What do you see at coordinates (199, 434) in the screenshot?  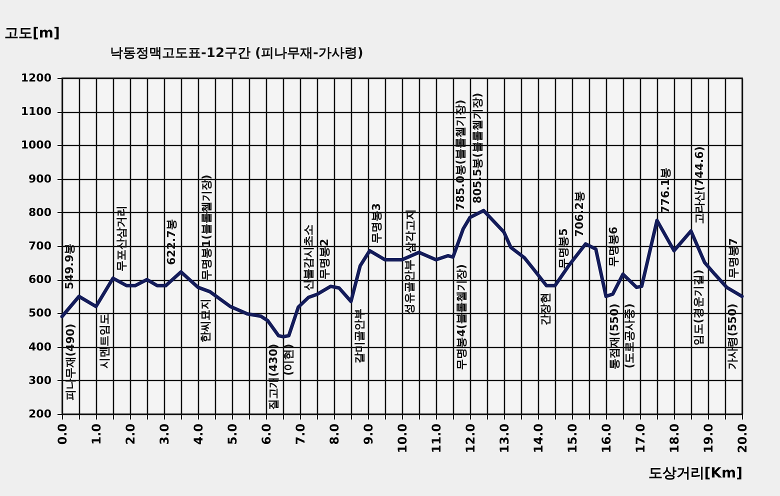 I see `x-tick-label: 4.0` at bounding box center [199, 434].